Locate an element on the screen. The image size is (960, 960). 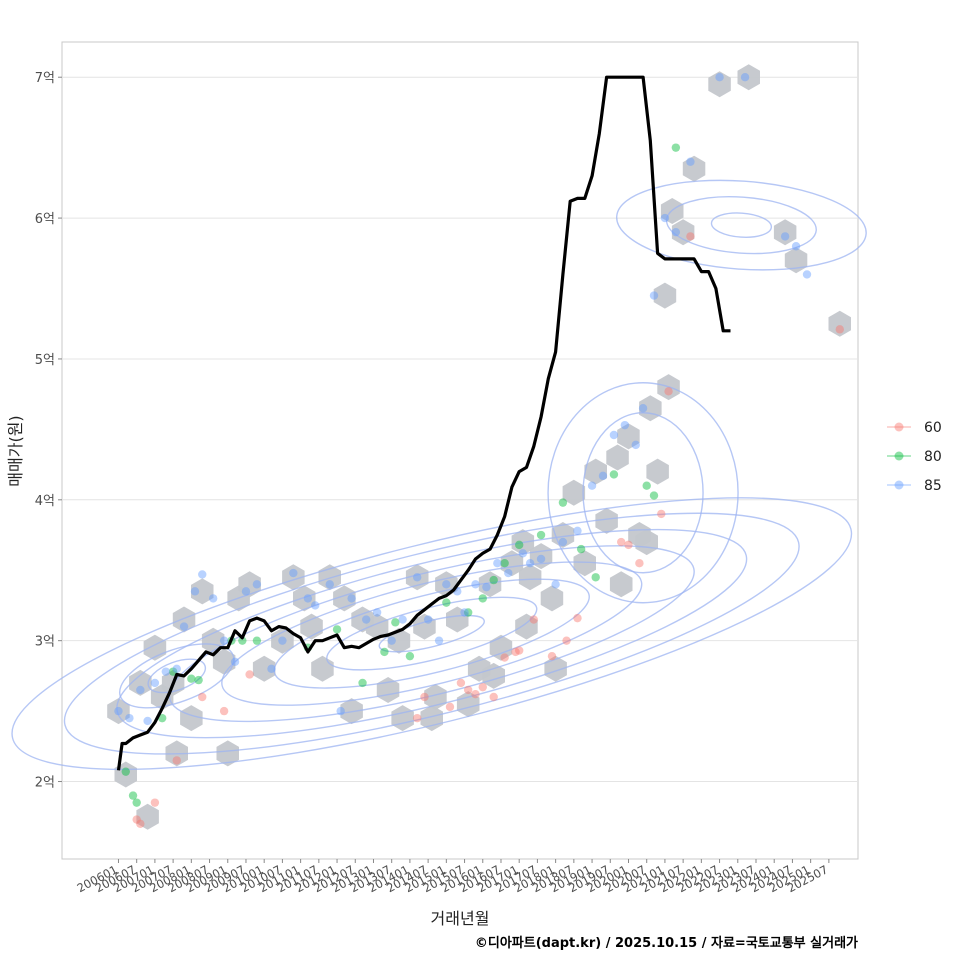
legend-key-point is located at coordinates (899, 456).